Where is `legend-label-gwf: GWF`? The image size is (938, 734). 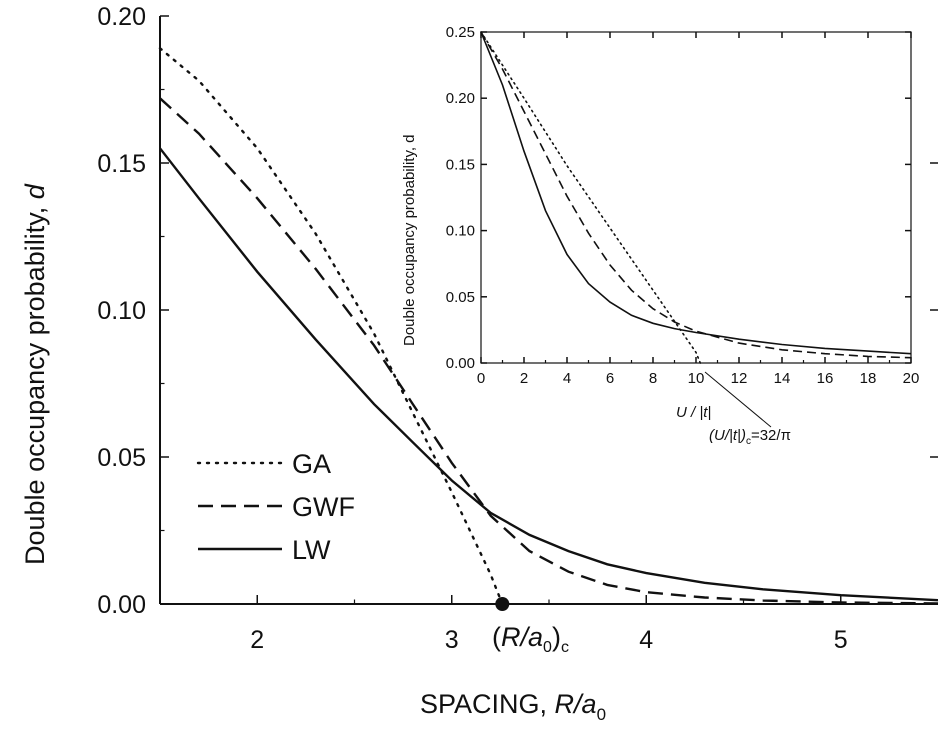
legend-label-gwf: GWF is located at coordinates (323, 507).